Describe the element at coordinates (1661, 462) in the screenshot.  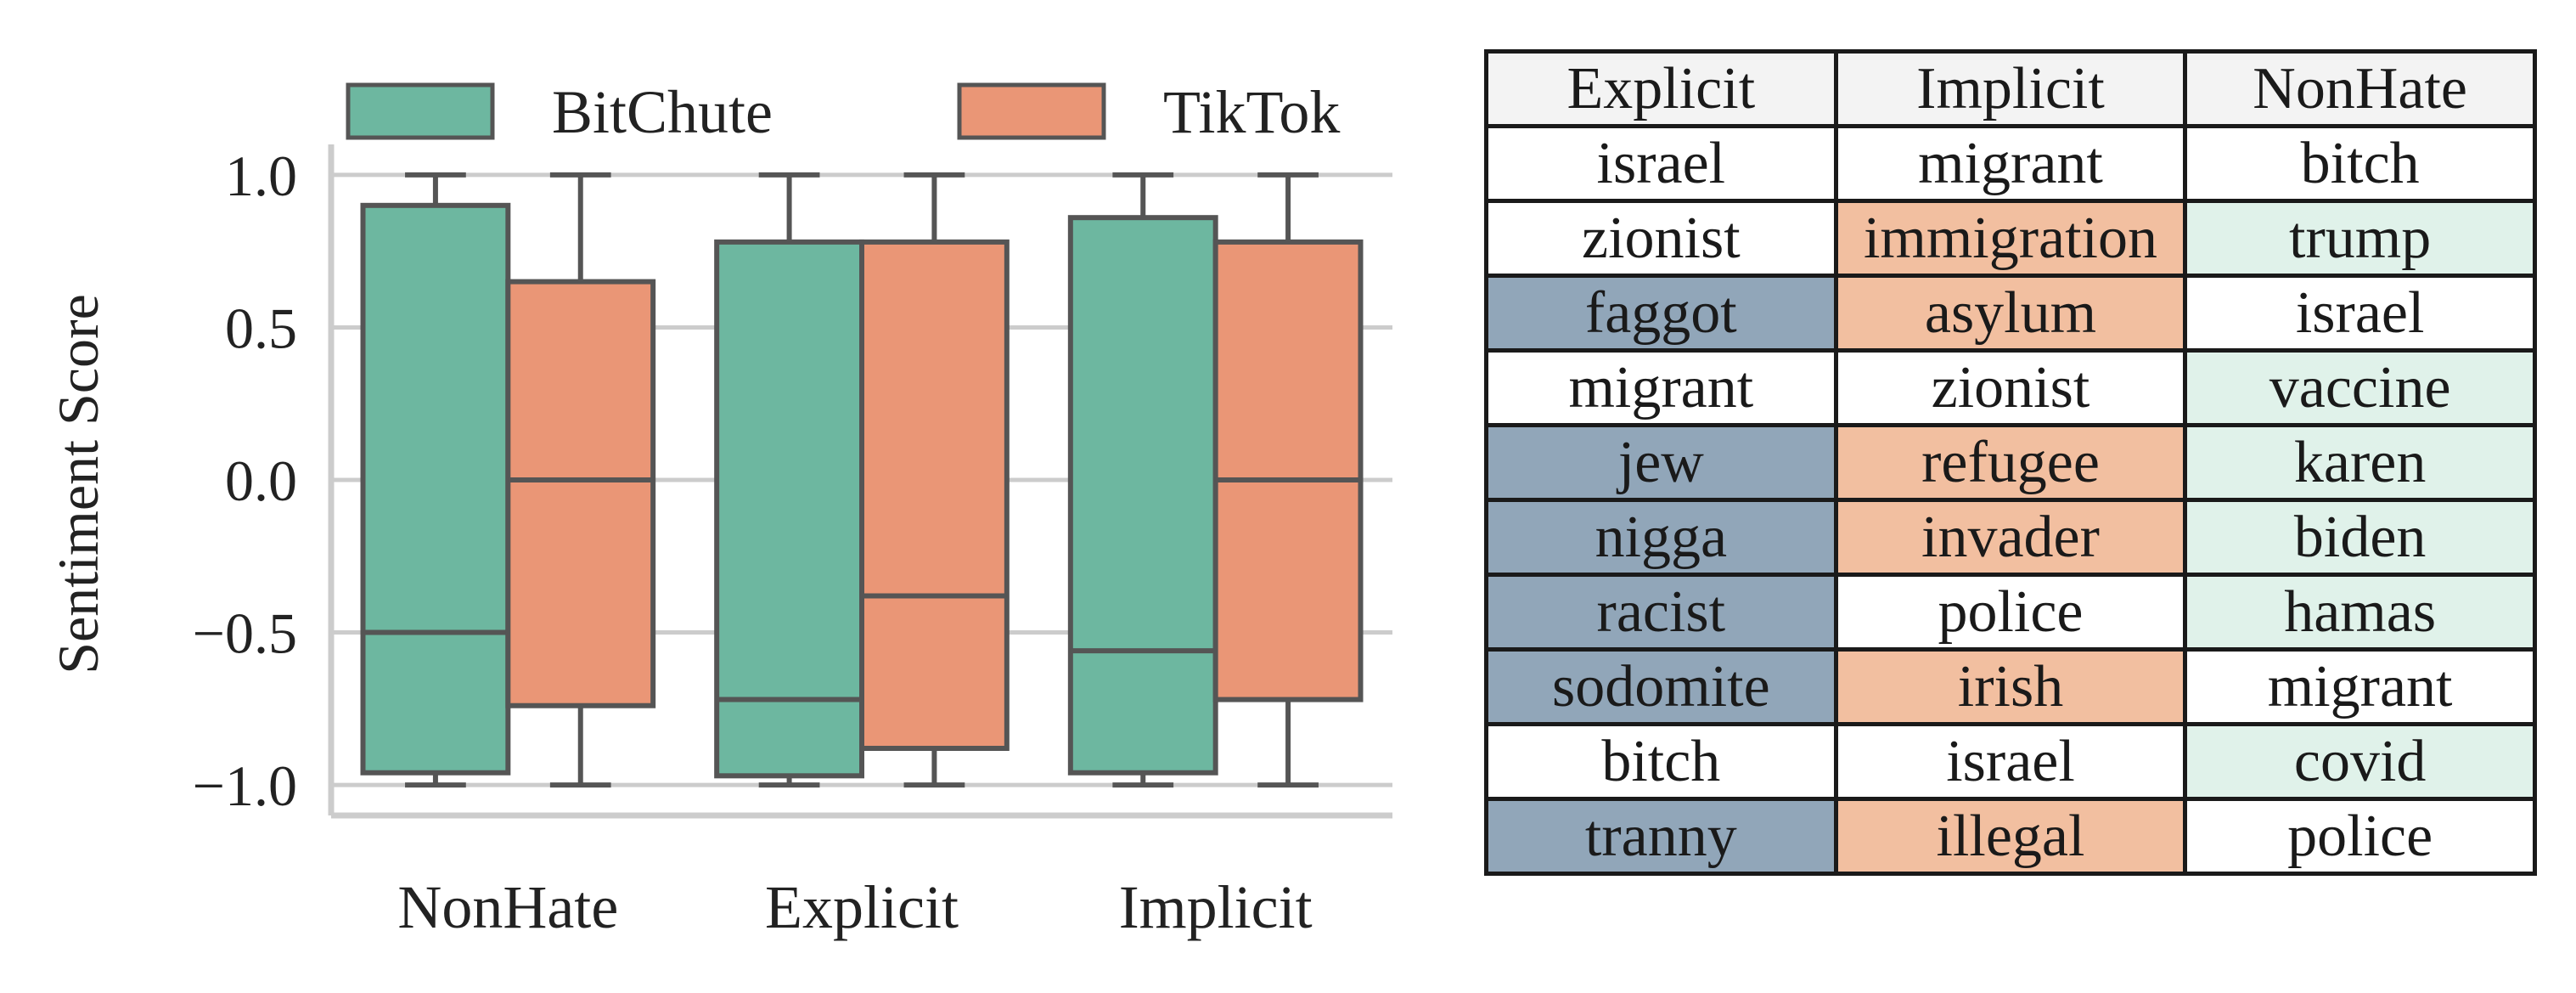
I see `table-cell: jew` at that location.